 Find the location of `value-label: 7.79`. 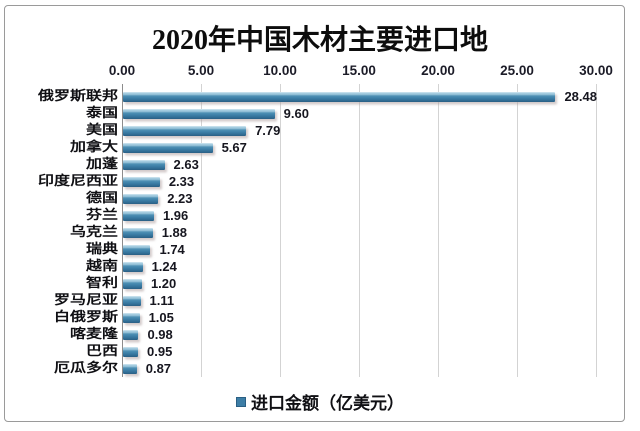

value-label: 7.79 is located at coordinates (268, 130).